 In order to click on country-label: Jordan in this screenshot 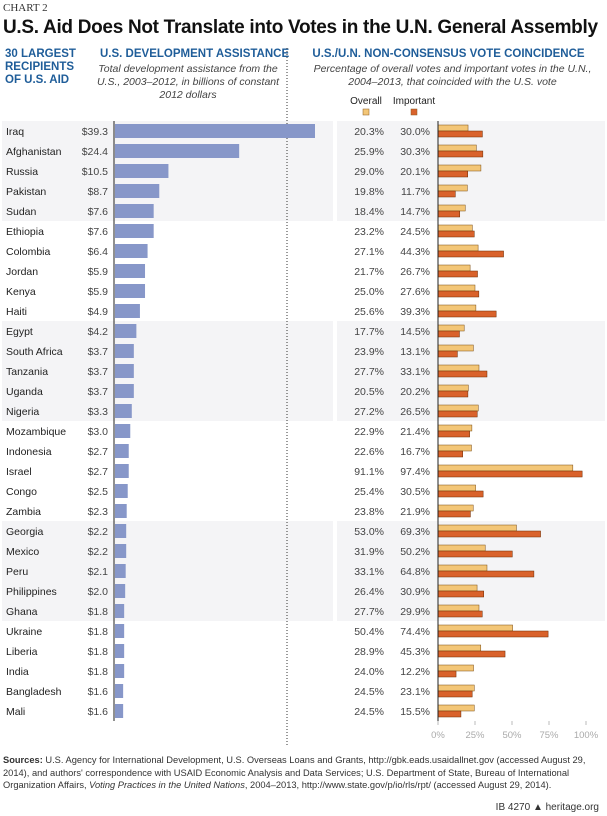, I will do `click(22, 272)`.